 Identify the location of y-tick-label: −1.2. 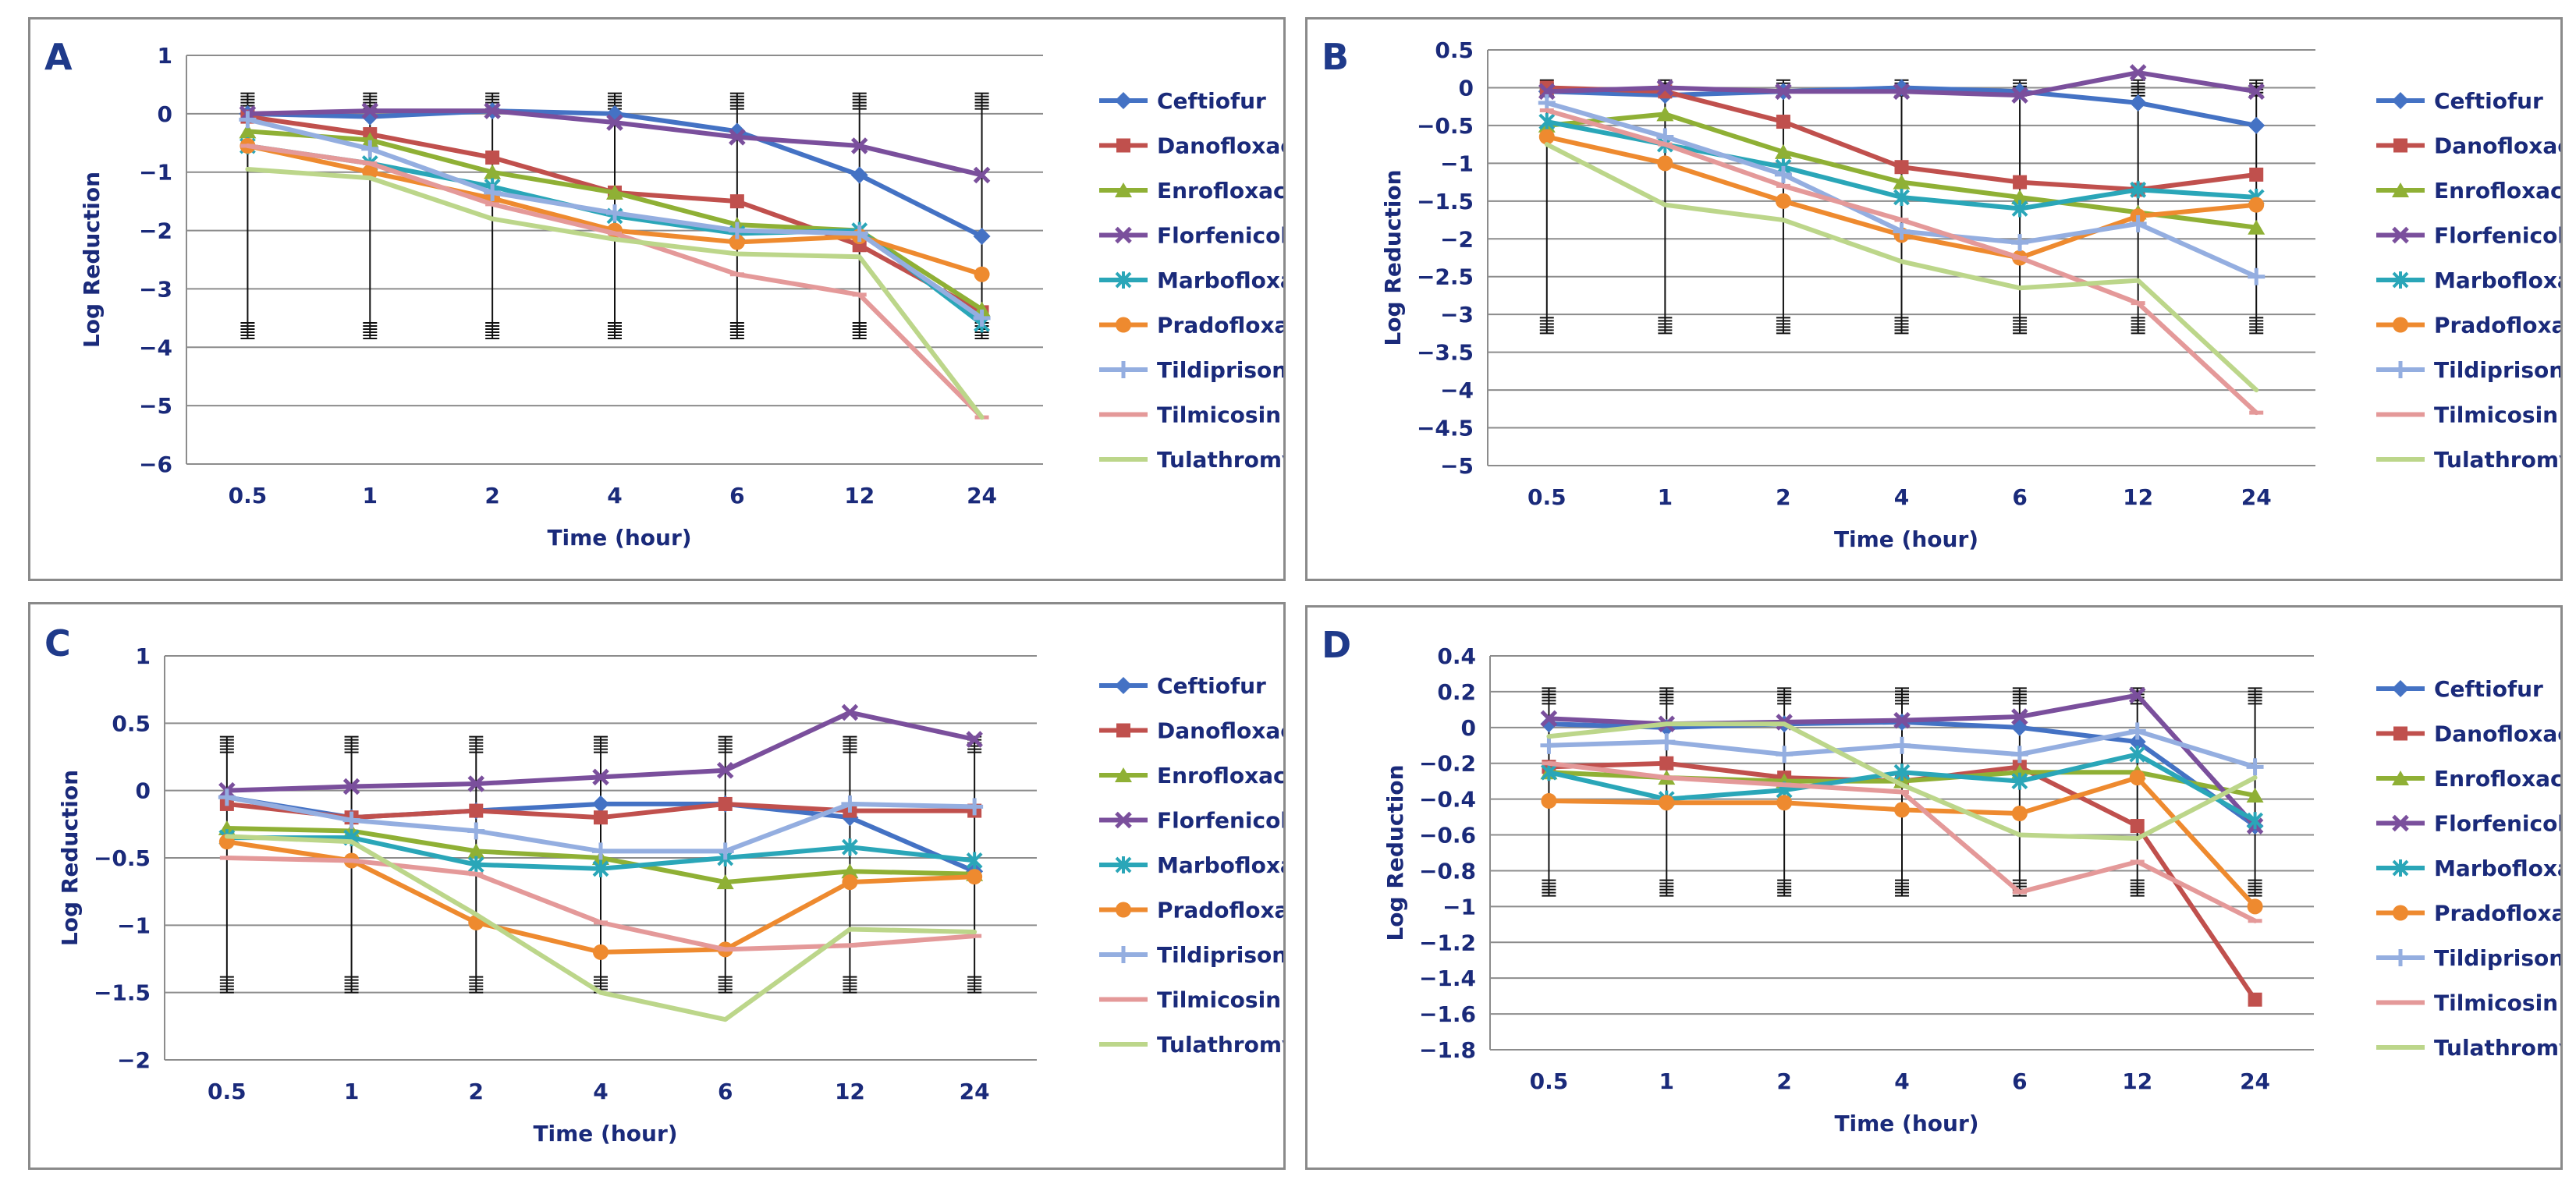
(1447, 943).